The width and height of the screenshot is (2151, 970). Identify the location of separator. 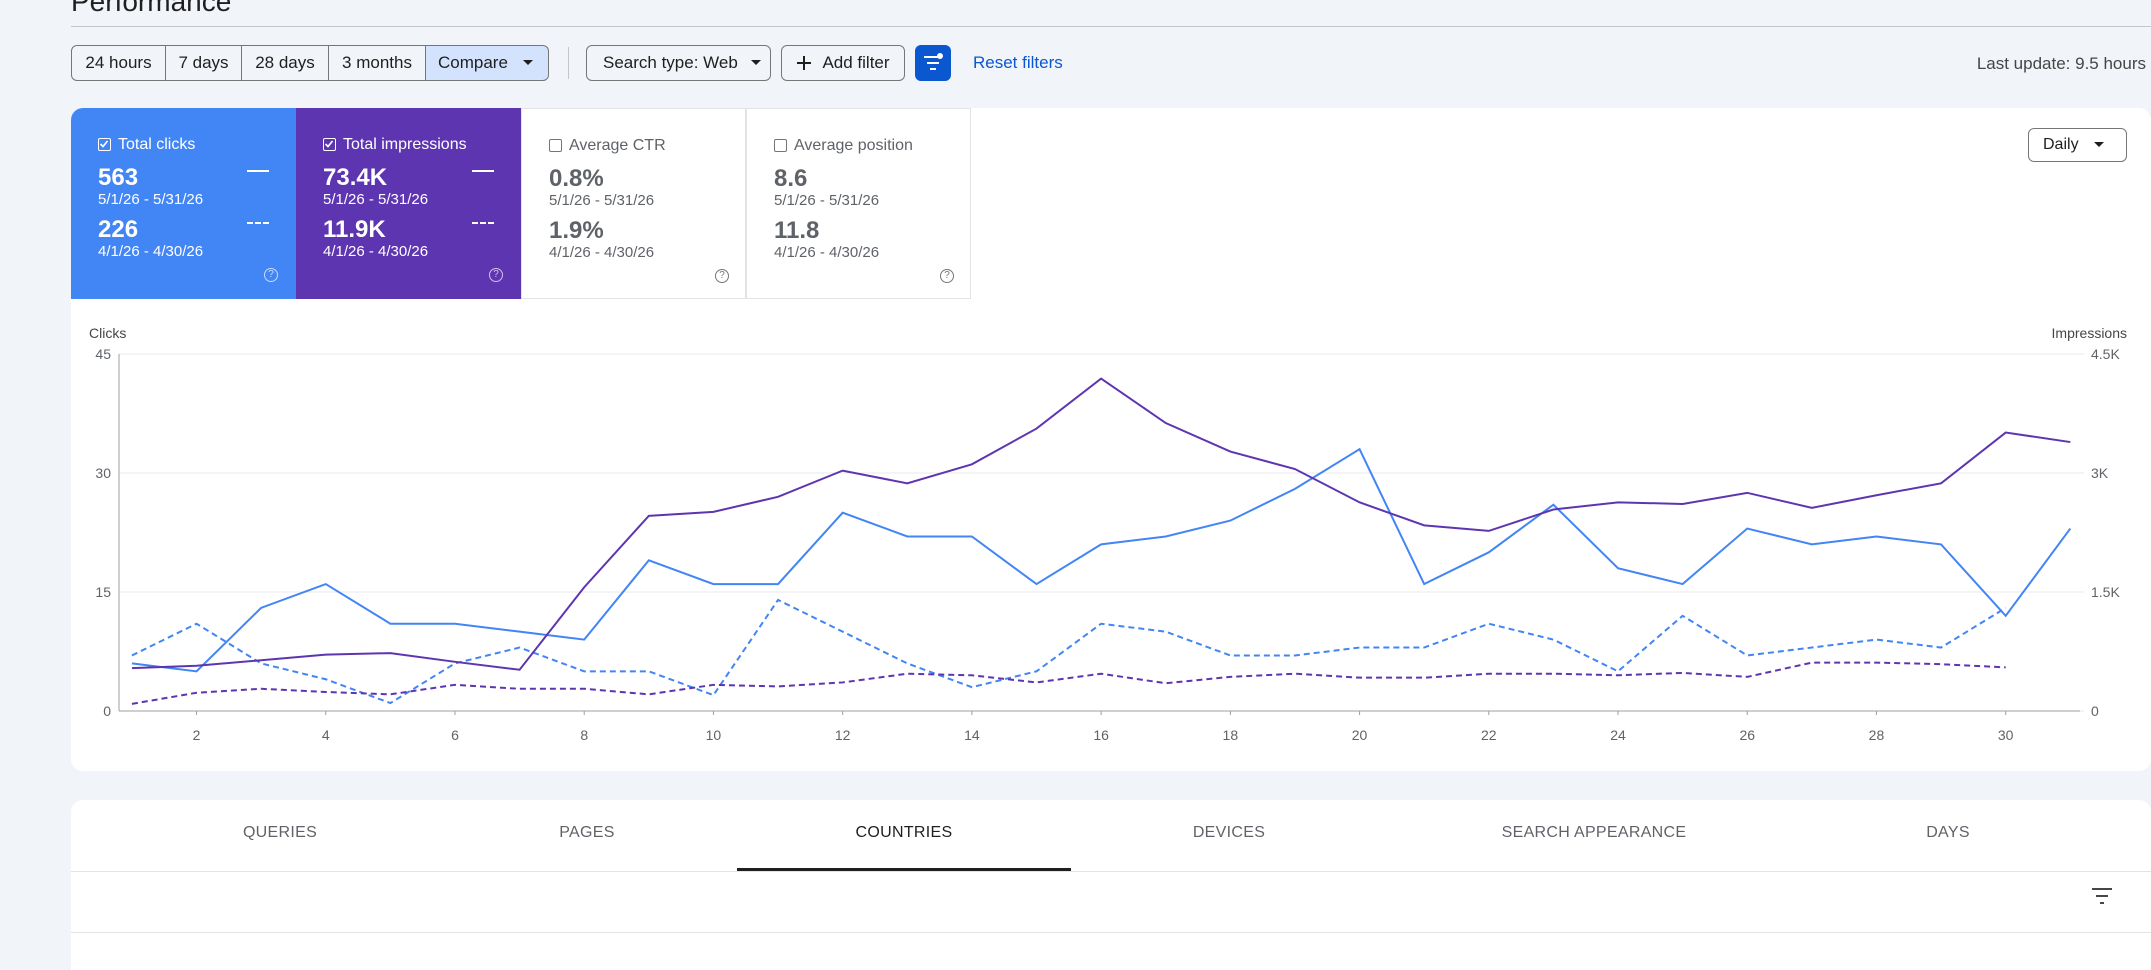
(568, 63).